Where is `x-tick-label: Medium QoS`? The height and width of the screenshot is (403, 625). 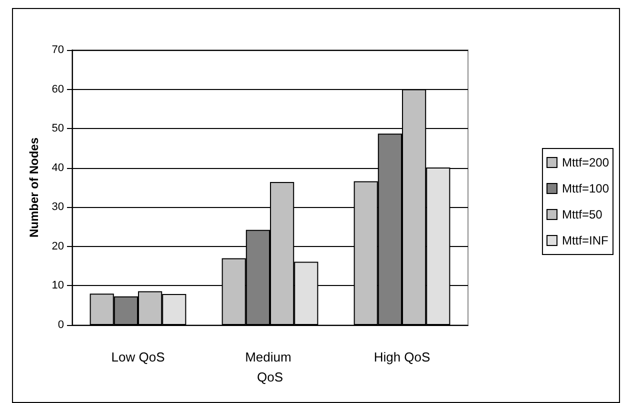
x-tick-label: Medium QoS is located at coordinates (270, 367).